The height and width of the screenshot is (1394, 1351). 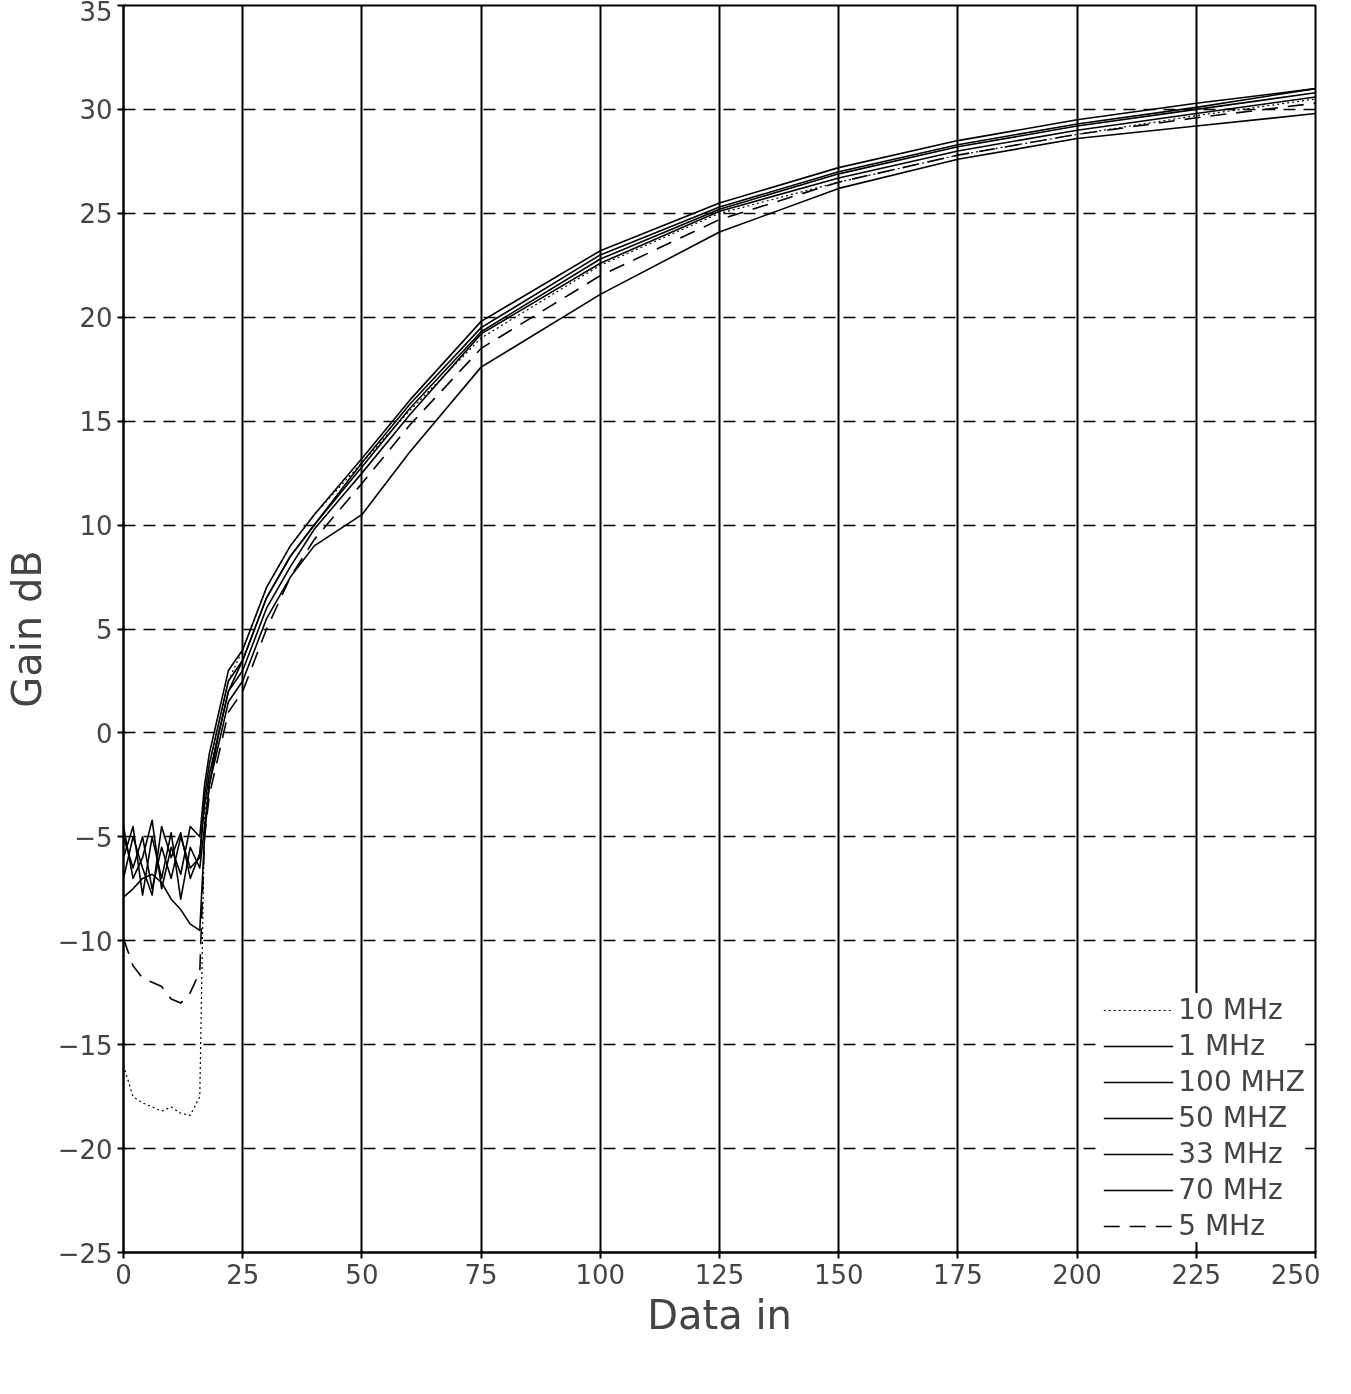 I want to click on y-tick-label: −5, so click(x=93, y=837).